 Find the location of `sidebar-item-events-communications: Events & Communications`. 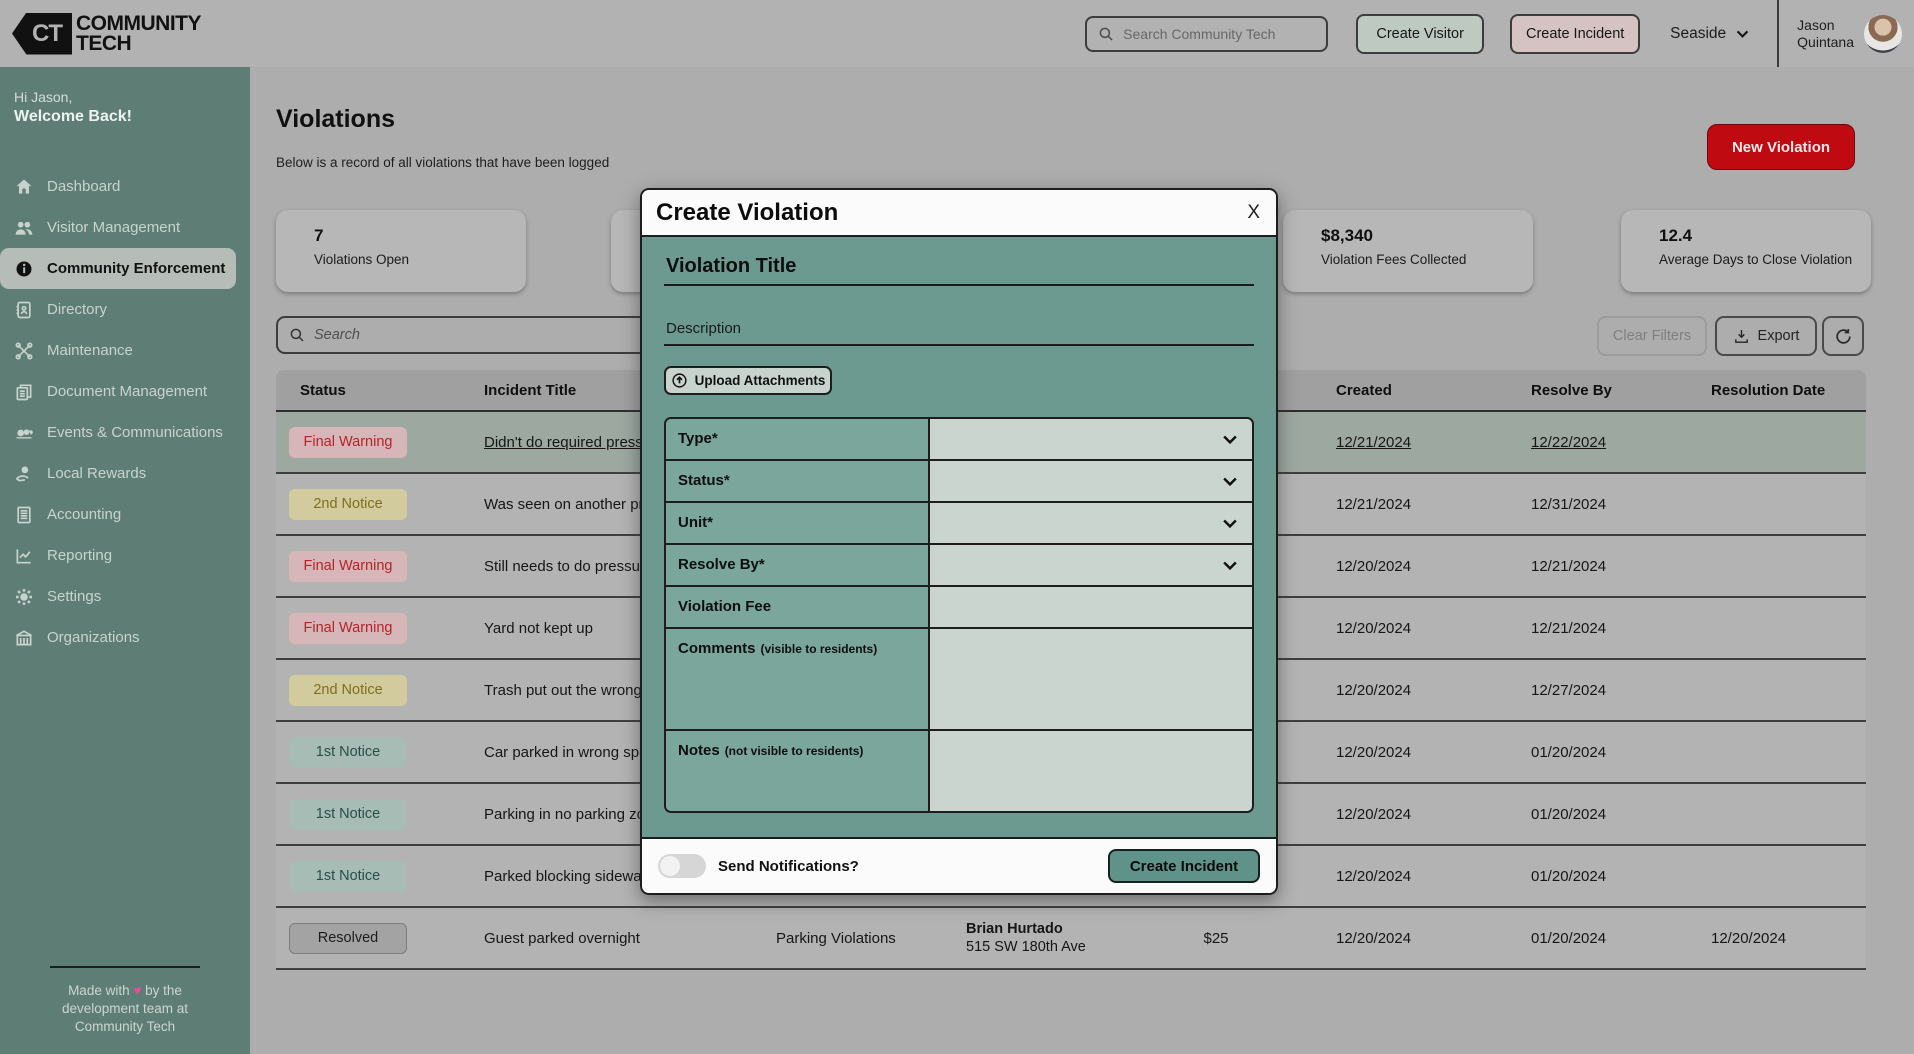

sidebar-item-events-communications: Events & Communications is located at coordinates (125, 432).